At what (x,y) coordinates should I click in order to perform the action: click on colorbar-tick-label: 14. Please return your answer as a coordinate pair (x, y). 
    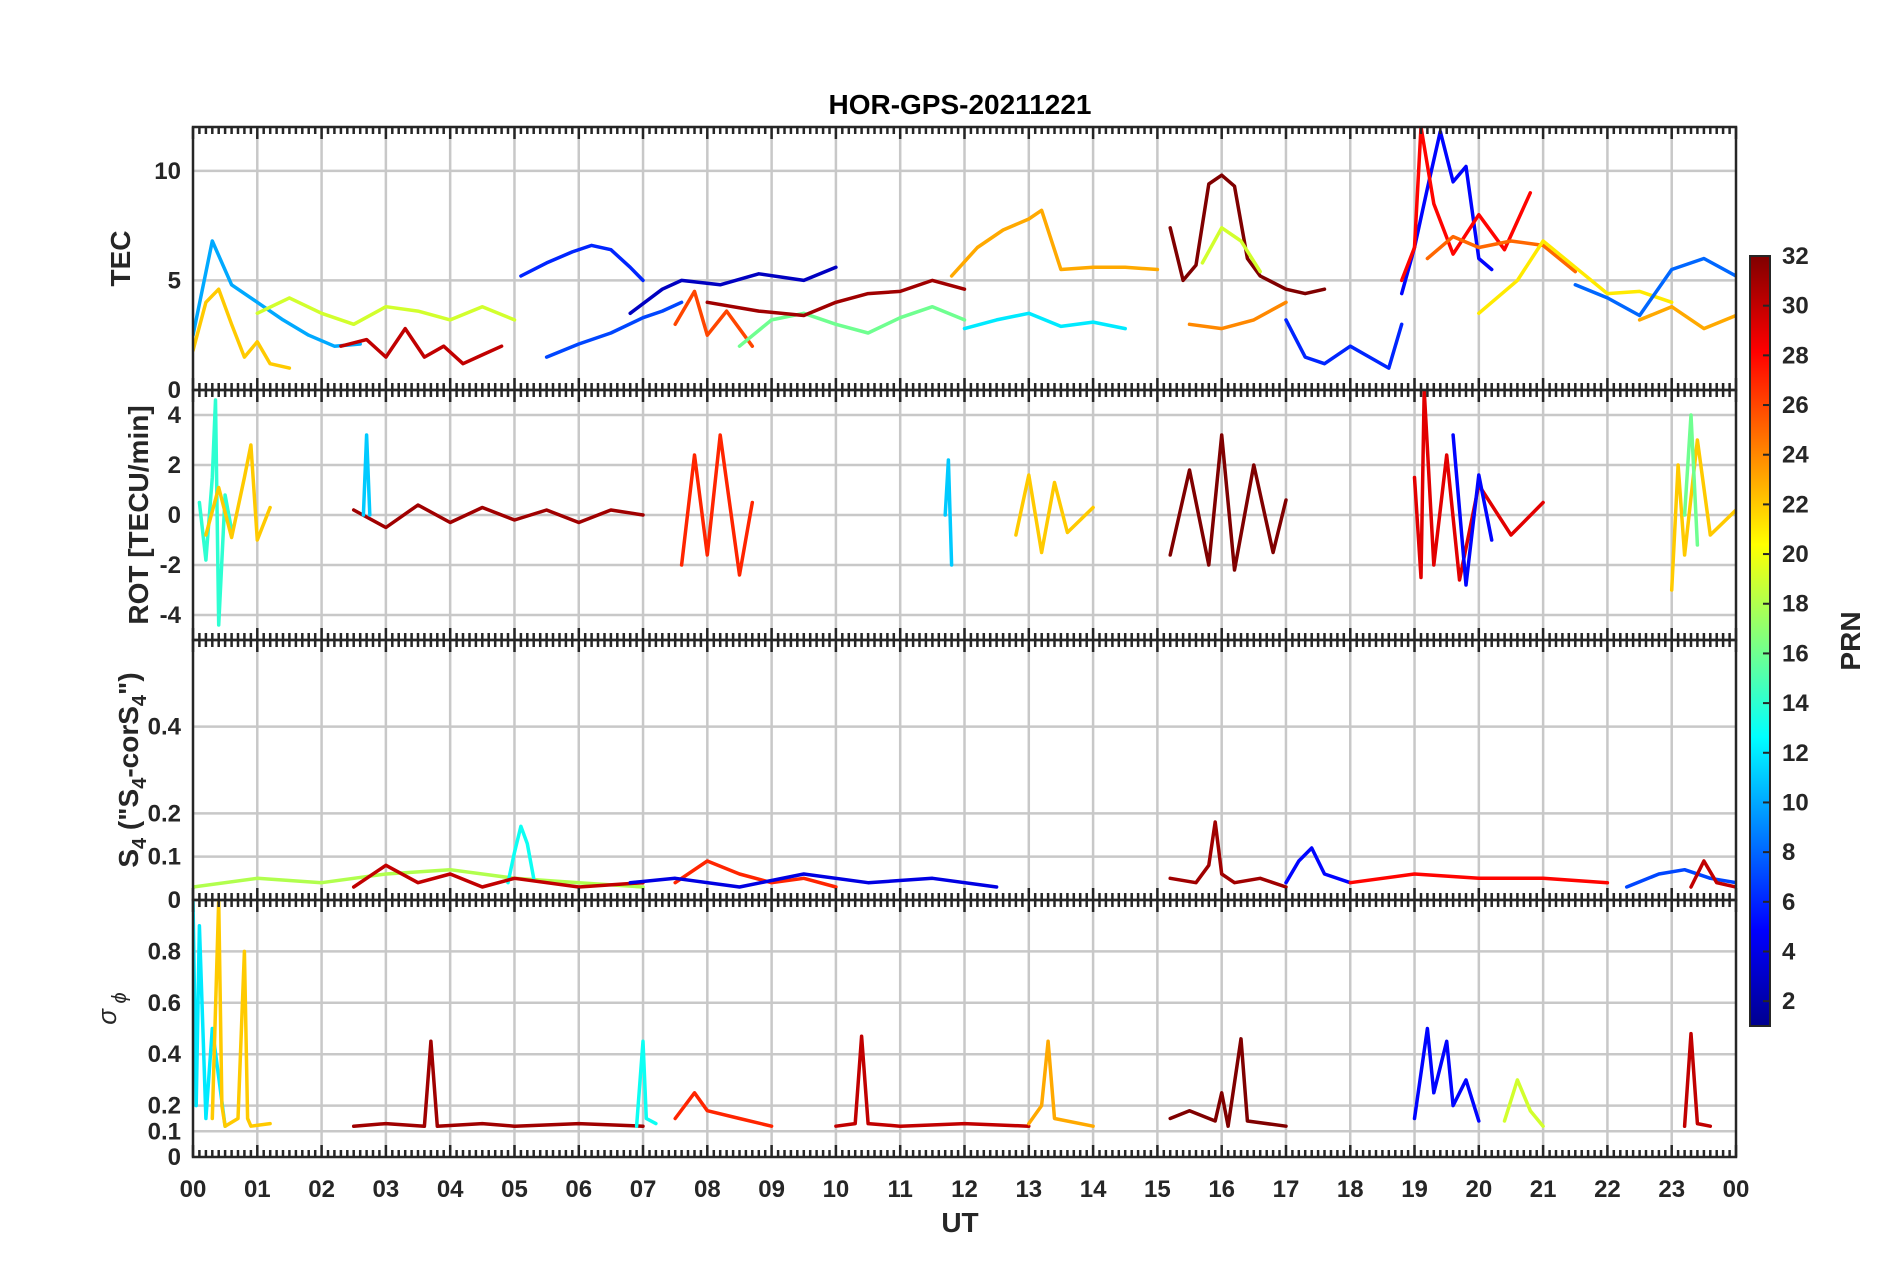
    Looking at the image, I should click on (1795, 703).